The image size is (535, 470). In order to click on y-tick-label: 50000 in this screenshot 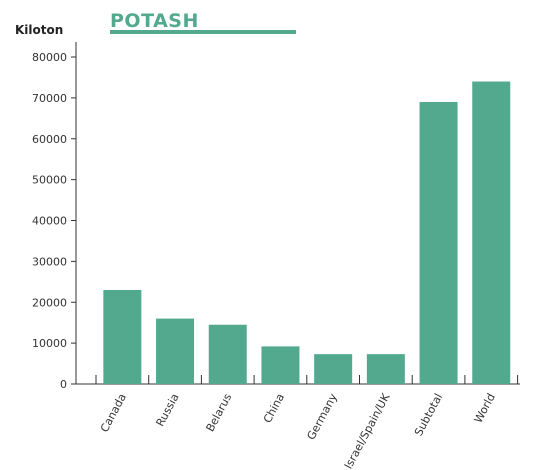, I will do `click(49, 180)`.